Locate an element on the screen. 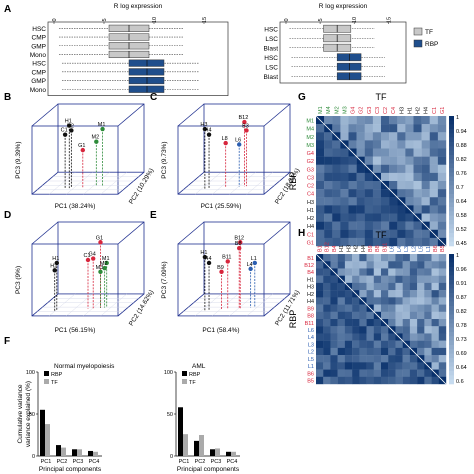 The image size is (474, 474). pca-point-label: G4 is located at coordinates (92, 255).